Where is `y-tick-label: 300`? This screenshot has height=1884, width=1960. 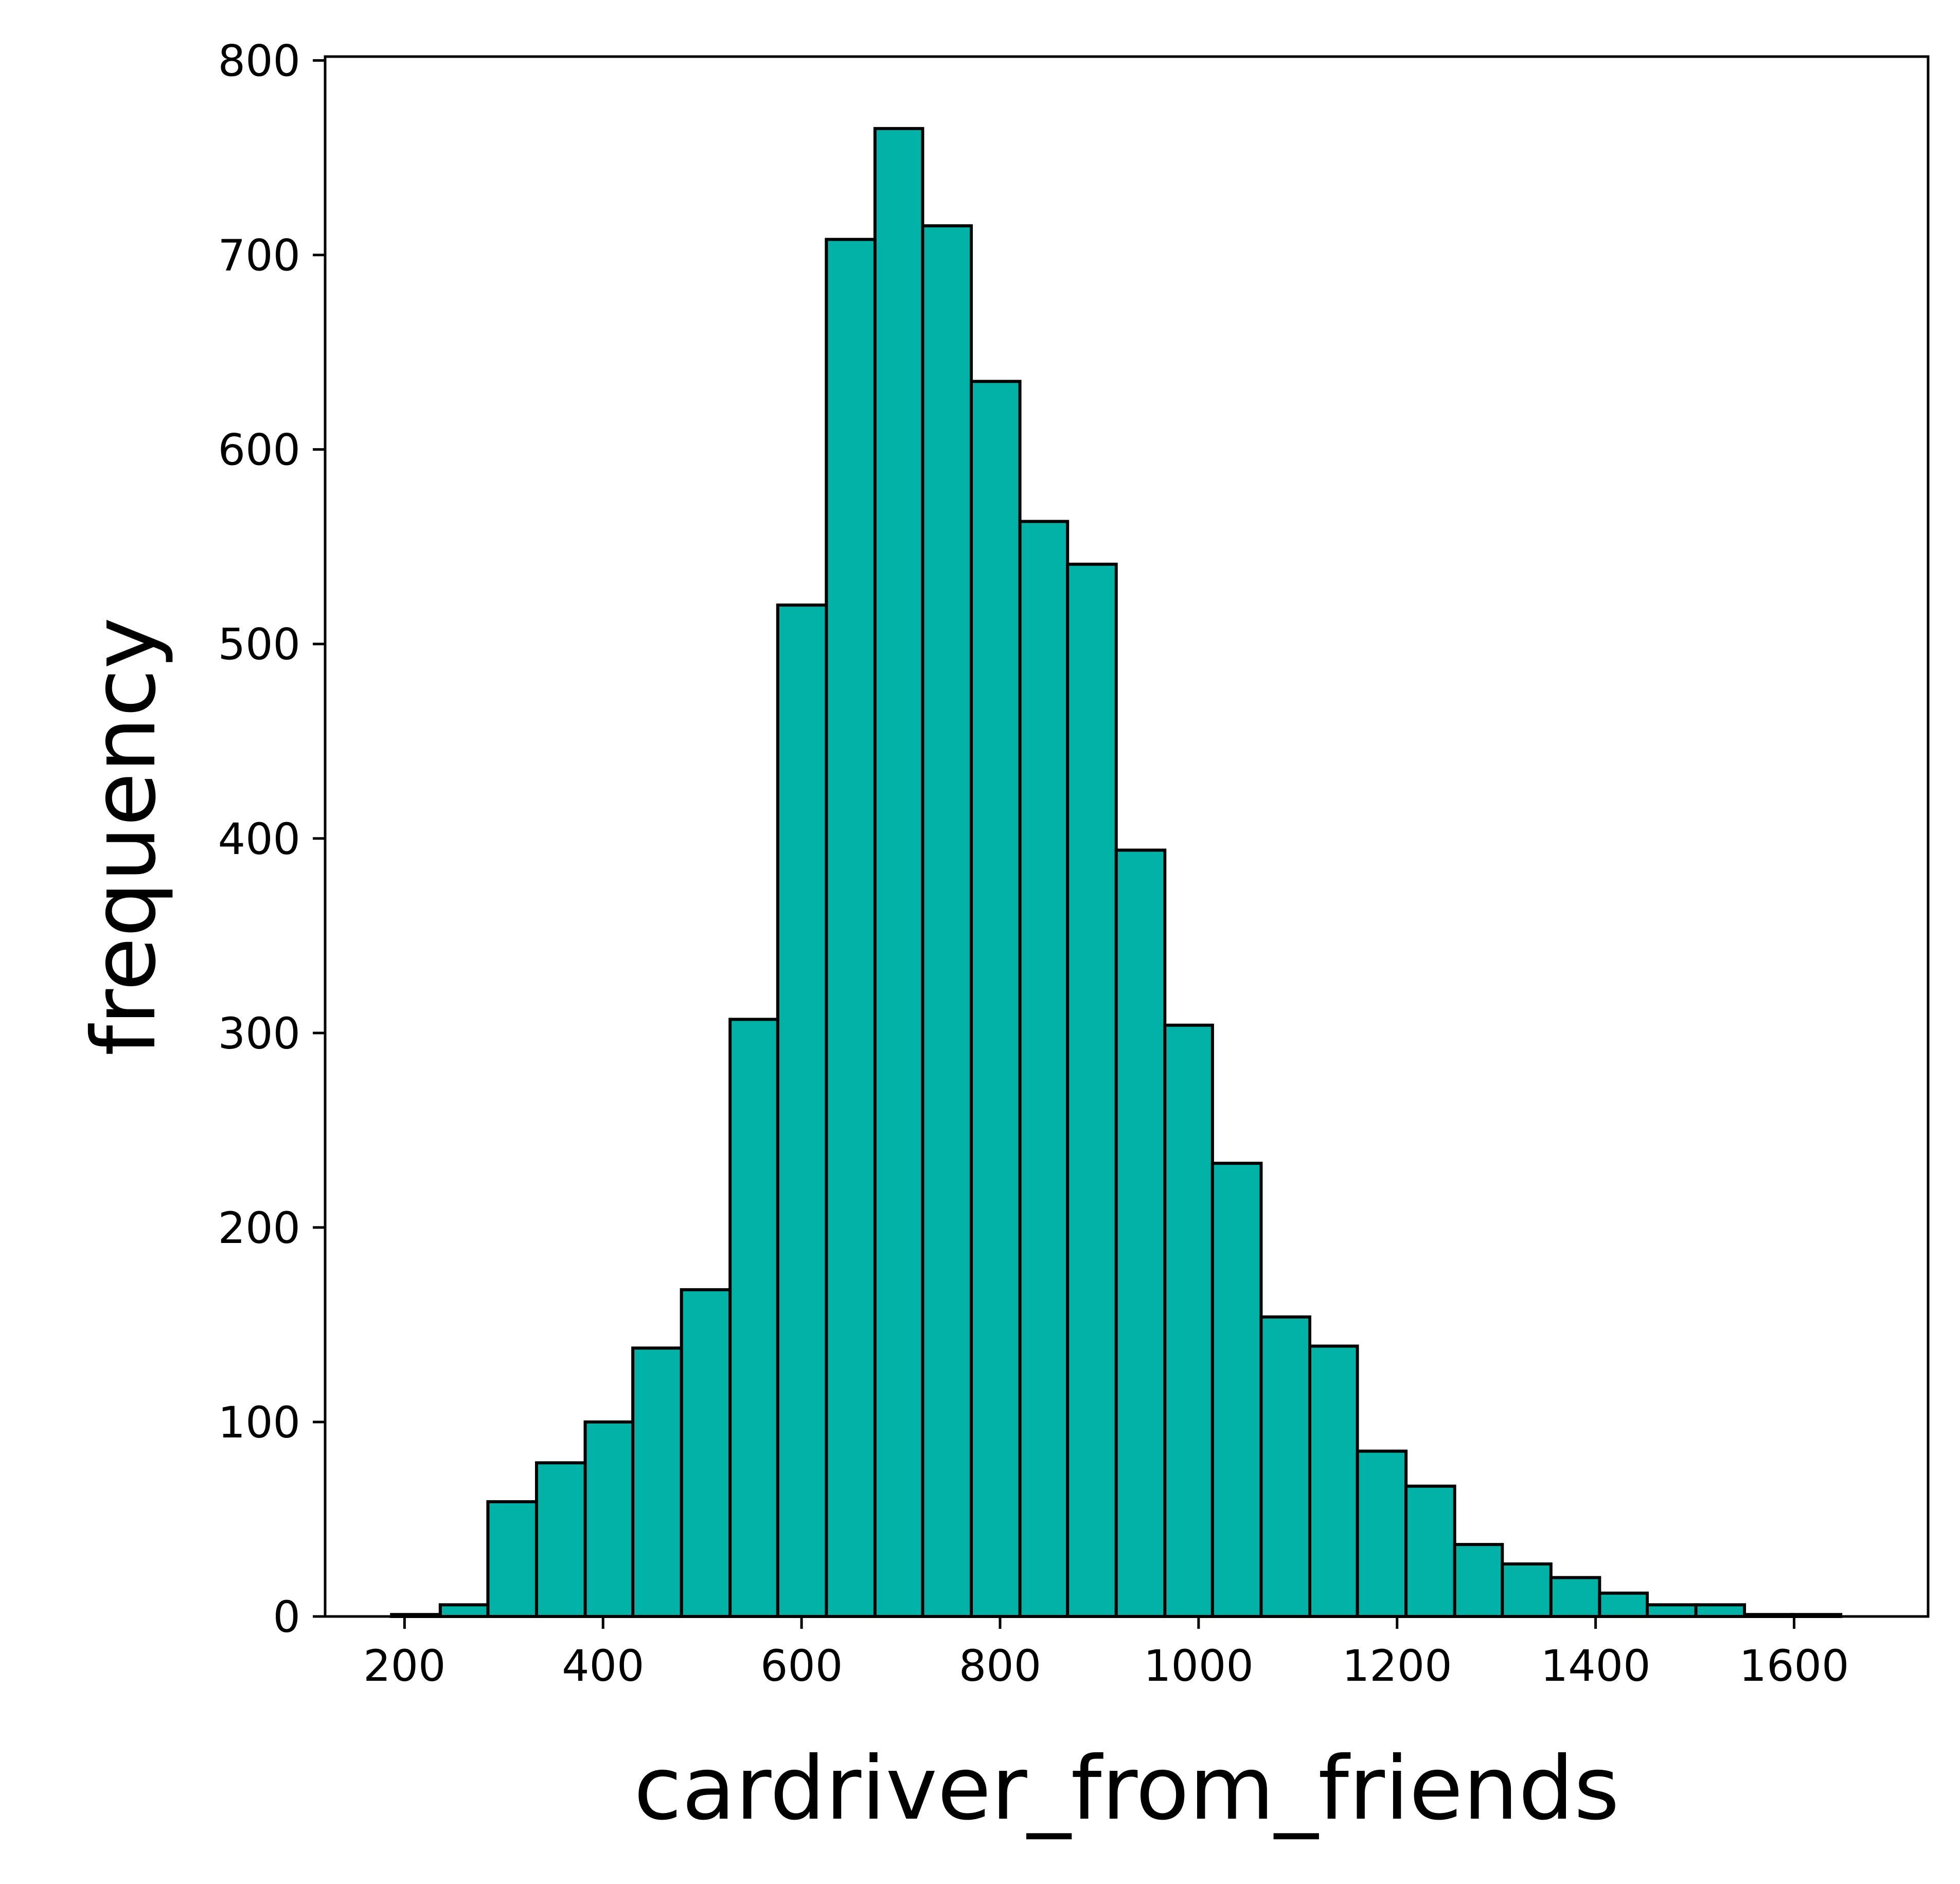
y-tick-label: 300 is located at coordinates (259, 1033).